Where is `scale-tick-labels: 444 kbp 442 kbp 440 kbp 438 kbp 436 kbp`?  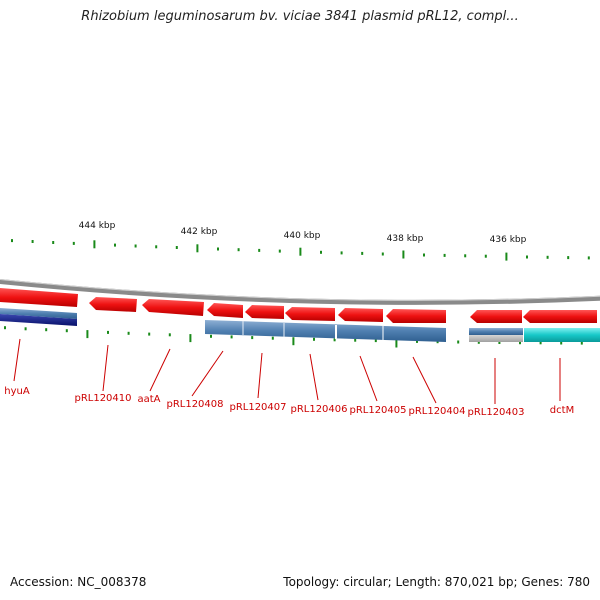 scale-tick-labels: 444 kbp 442 kbp 440 kbp 438 kbp 436 kbp is located at coordinates (303, 233).